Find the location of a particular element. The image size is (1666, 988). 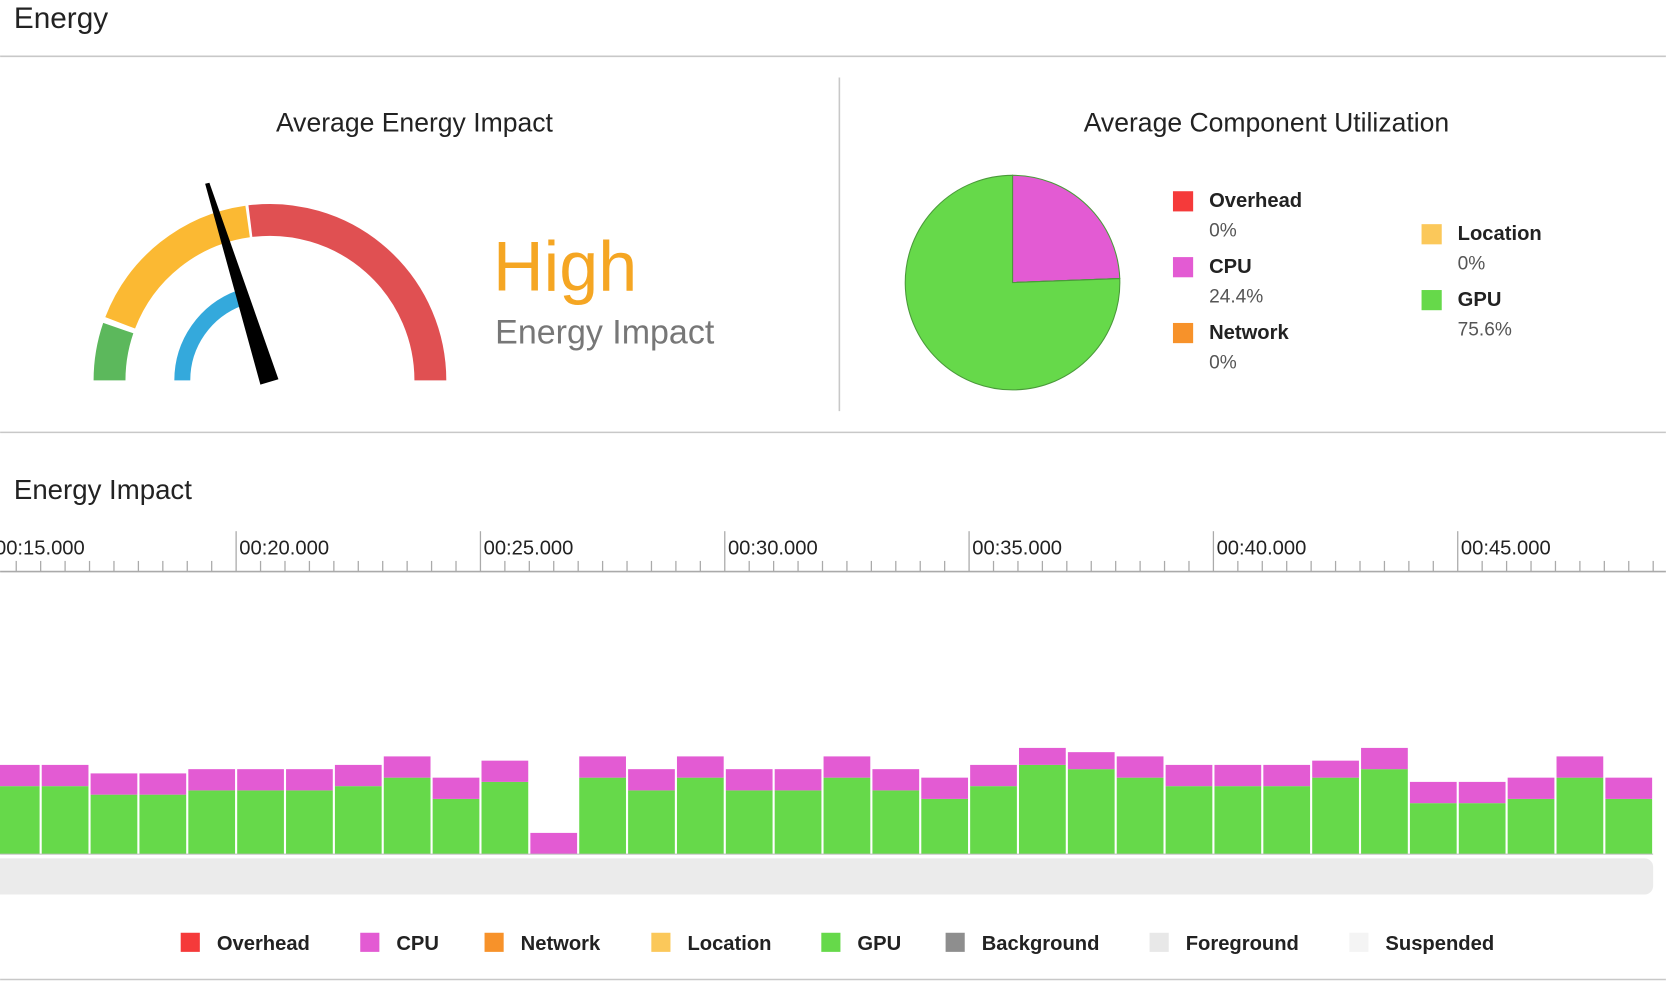

legend-value: 75.6% is located at coordinates (1485, 329).